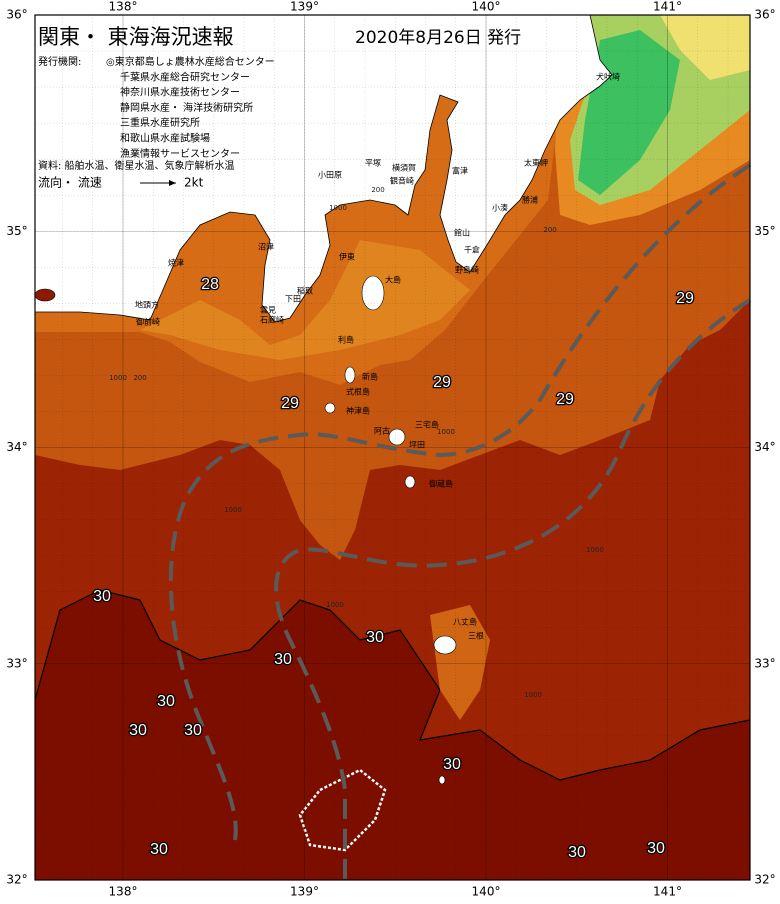 The image size is (780, 904). What do you see at coordinates (176, 263) in the screenshot?
I see `place-name: 焼津` at bounding box center [176, 263].